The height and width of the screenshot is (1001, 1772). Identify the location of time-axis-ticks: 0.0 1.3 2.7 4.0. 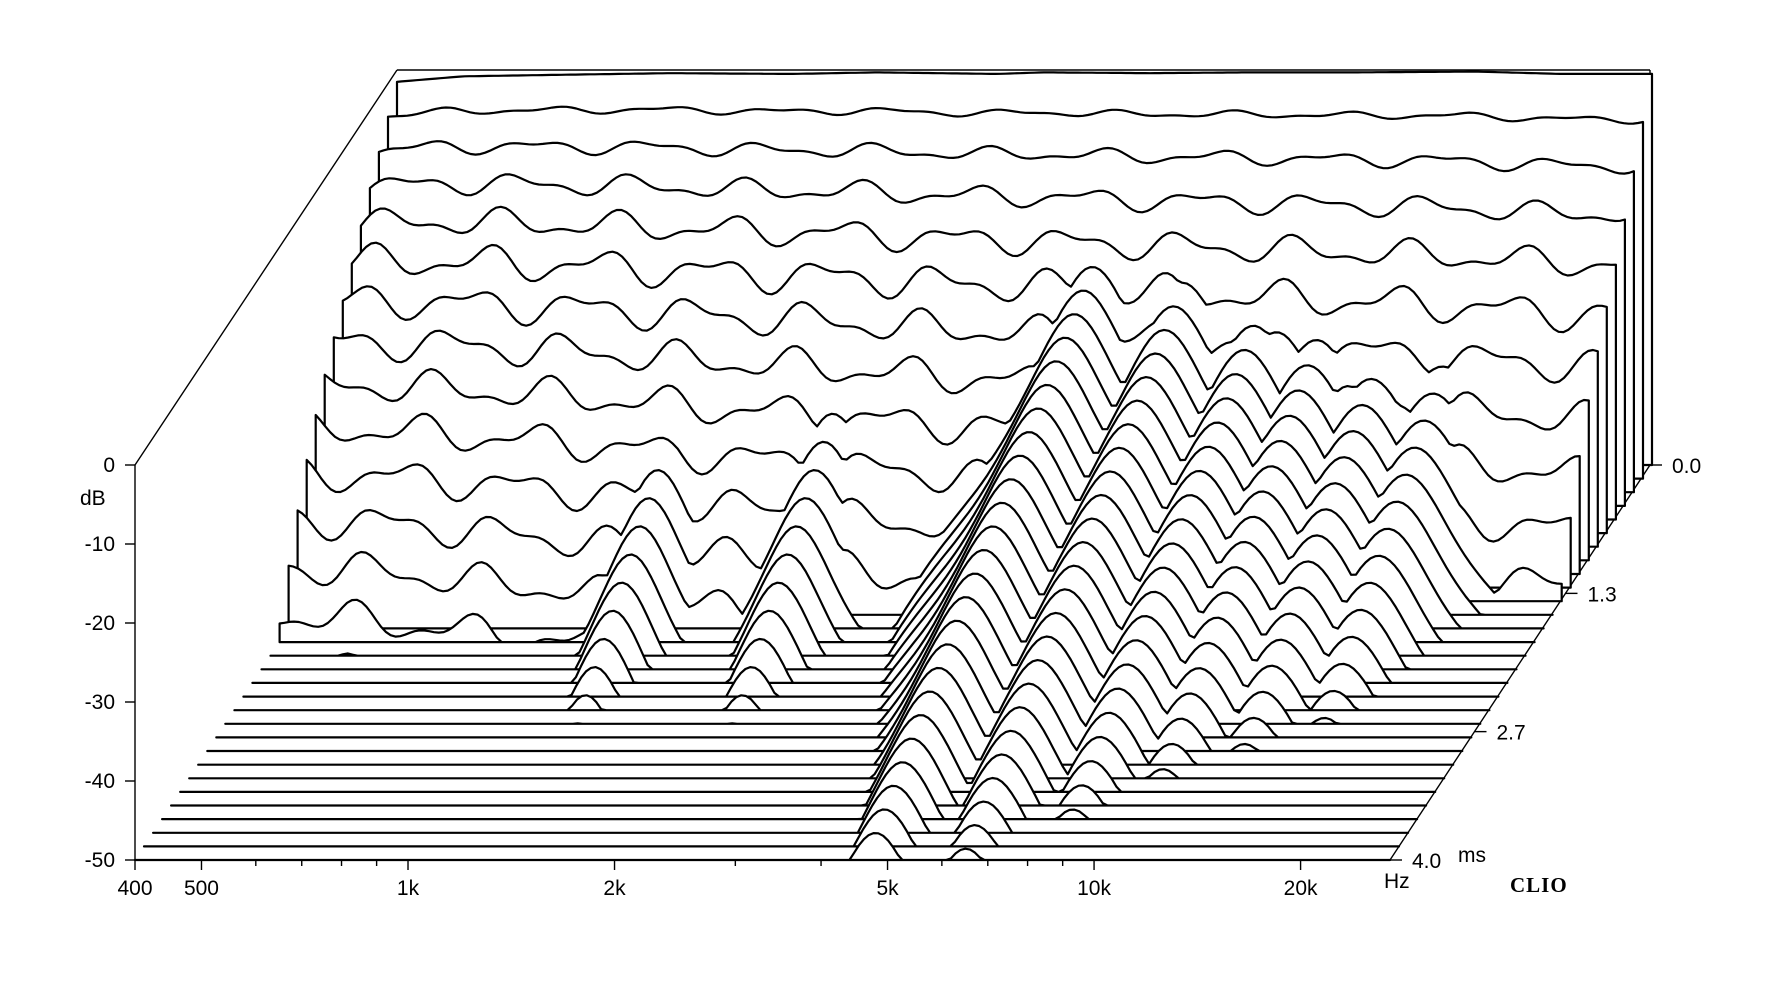
(1545, 664).